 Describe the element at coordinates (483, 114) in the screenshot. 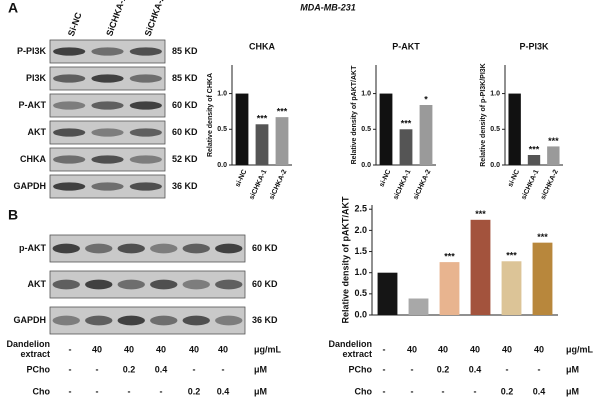

I see `y-axis-label: Relative density of p-PI3K/PI3K` at that location.